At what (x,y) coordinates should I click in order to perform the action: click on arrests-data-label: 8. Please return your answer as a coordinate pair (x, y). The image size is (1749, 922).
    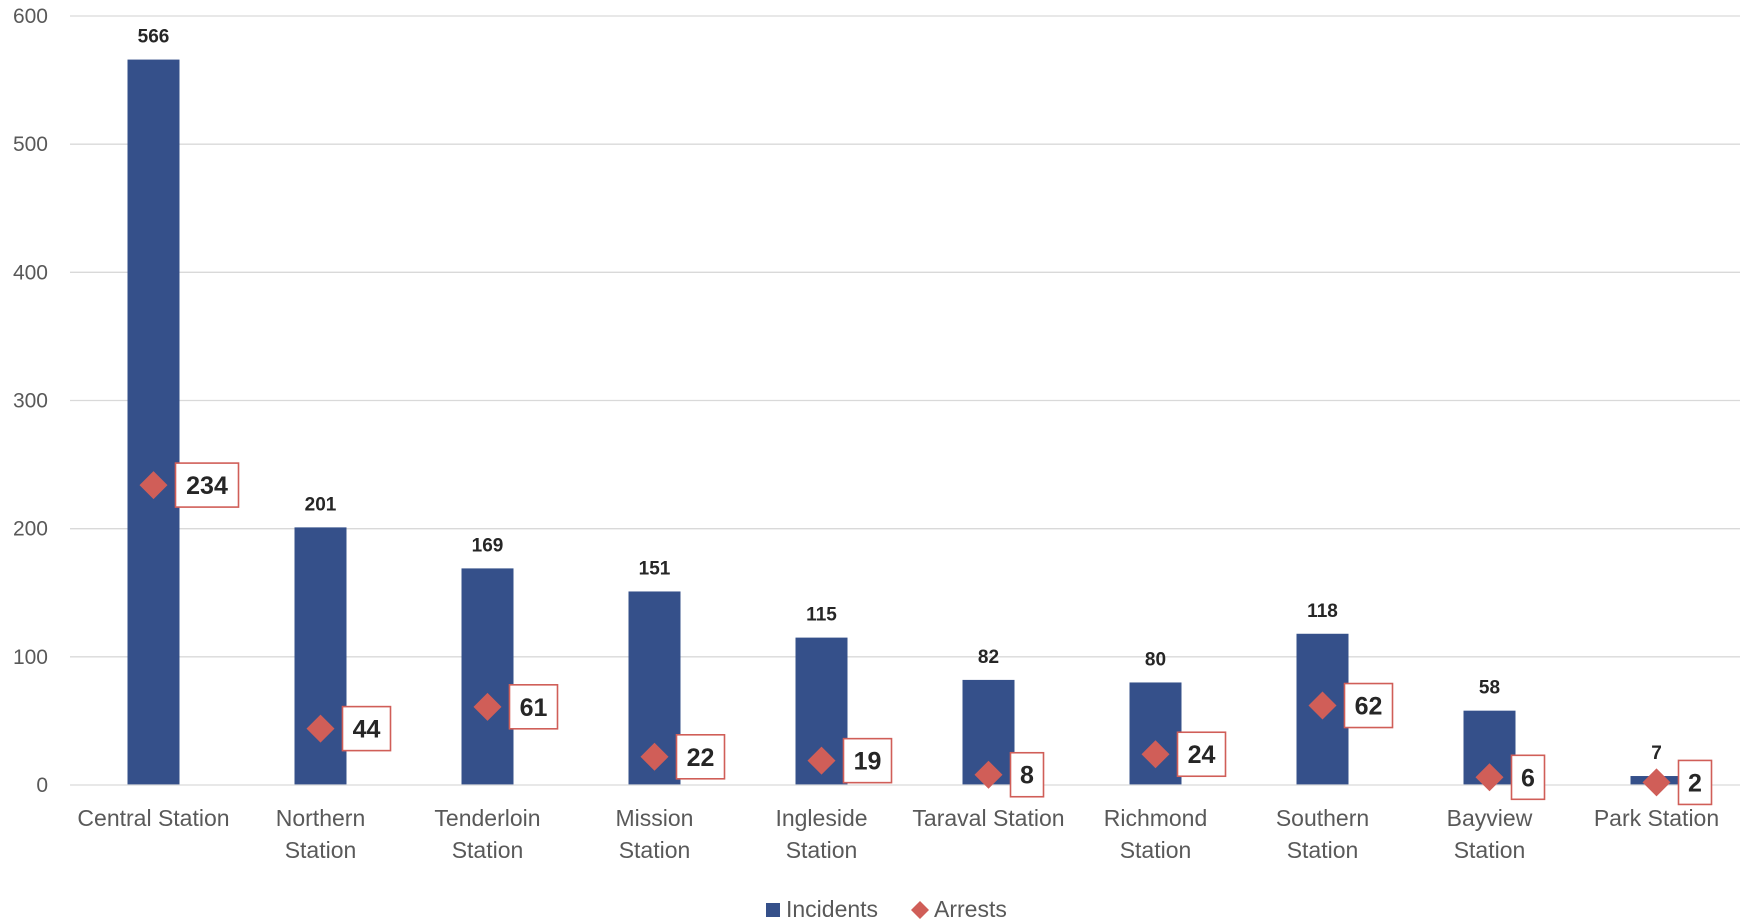
    Looking at the image, I should click on (1027, 776).